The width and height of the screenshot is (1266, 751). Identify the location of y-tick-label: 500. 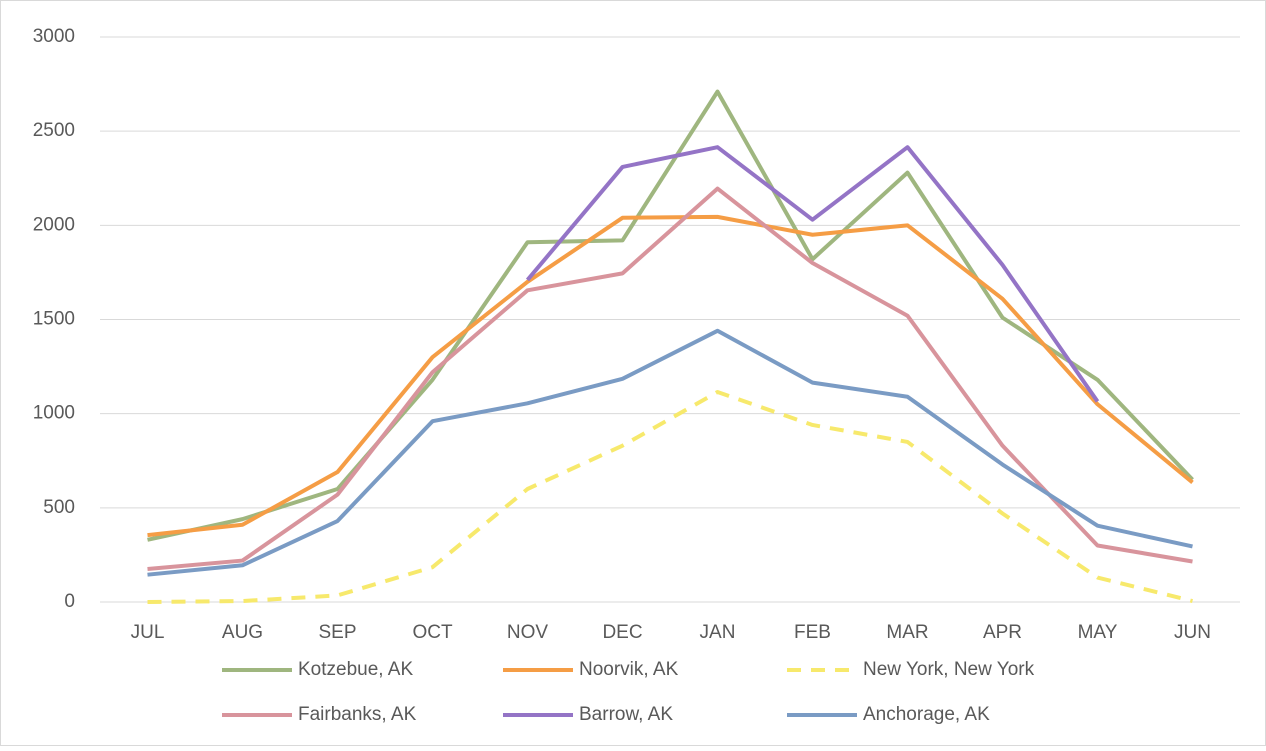
(59, 507).